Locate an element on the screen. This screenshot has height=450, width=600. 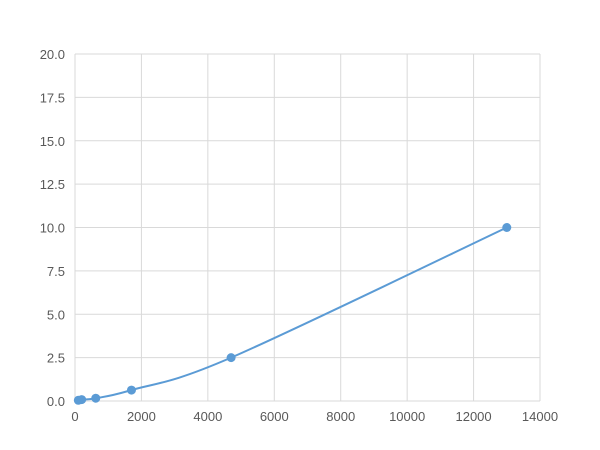
x-tick-label: 2000 is located at coordinates (141, 416).